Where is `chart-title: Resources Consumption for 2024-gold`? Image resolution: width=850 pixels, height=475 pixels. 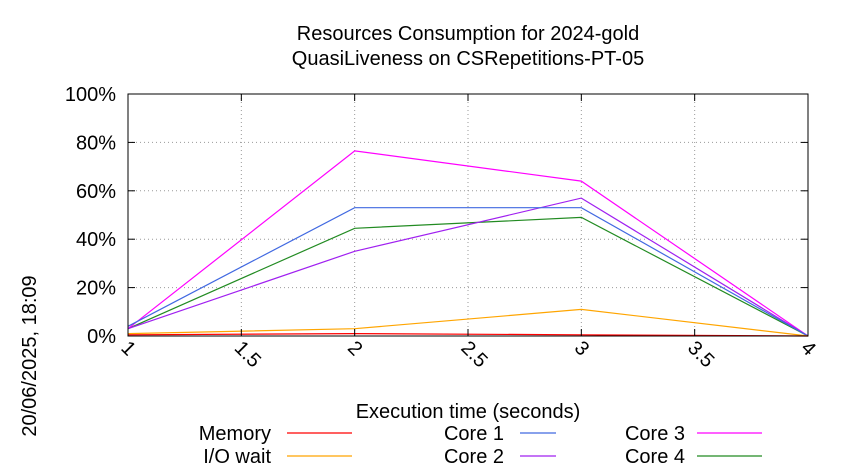
chart-title: Resources Consumption for 2024-gold is located at coordinates (468, 34).